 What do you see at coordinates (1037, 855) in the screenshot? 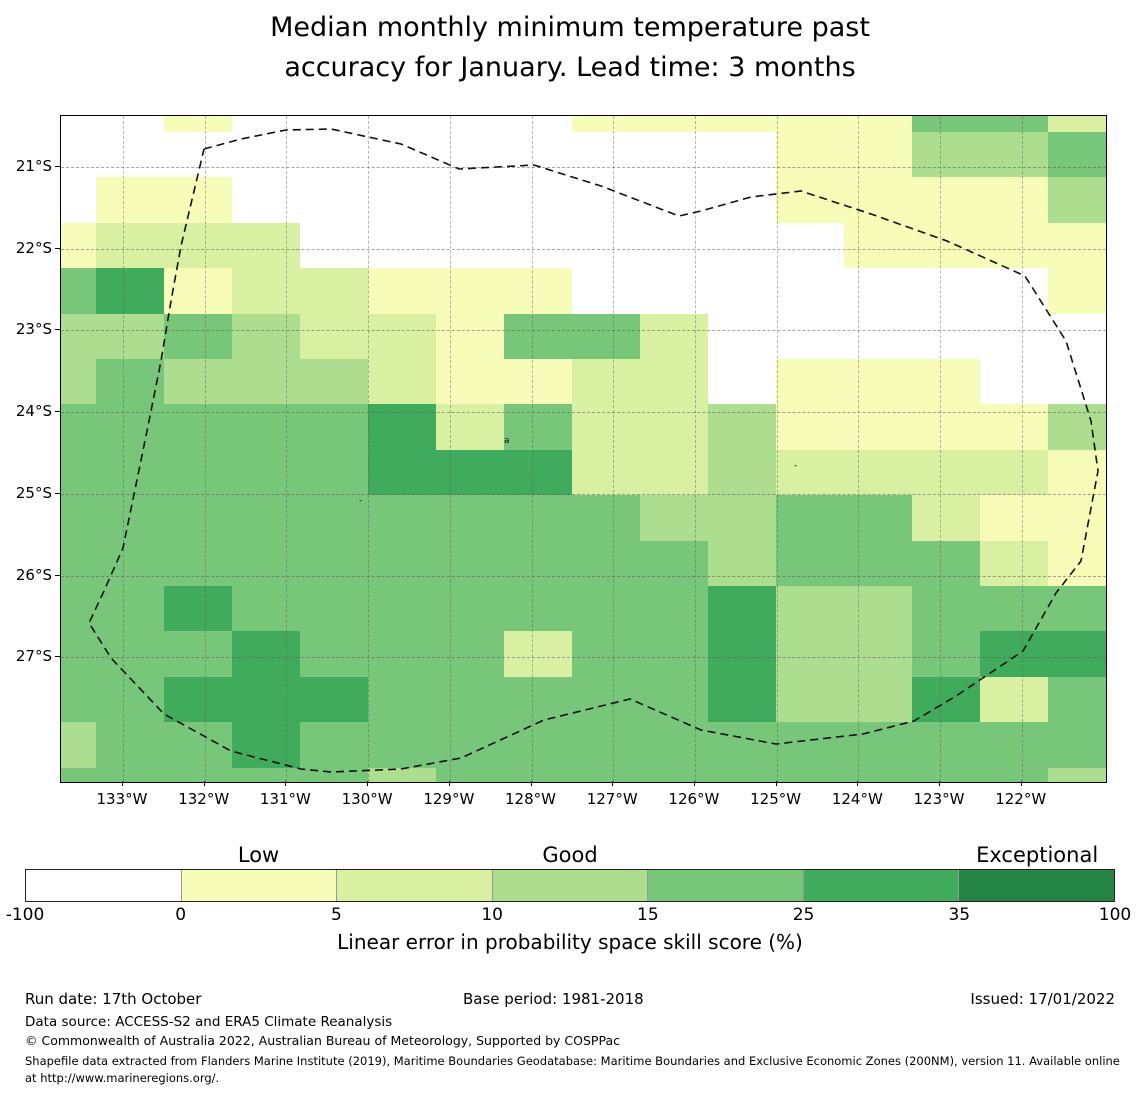
I see `colorbar-category-label: Exceptional` at bounding box center [1037, 855].